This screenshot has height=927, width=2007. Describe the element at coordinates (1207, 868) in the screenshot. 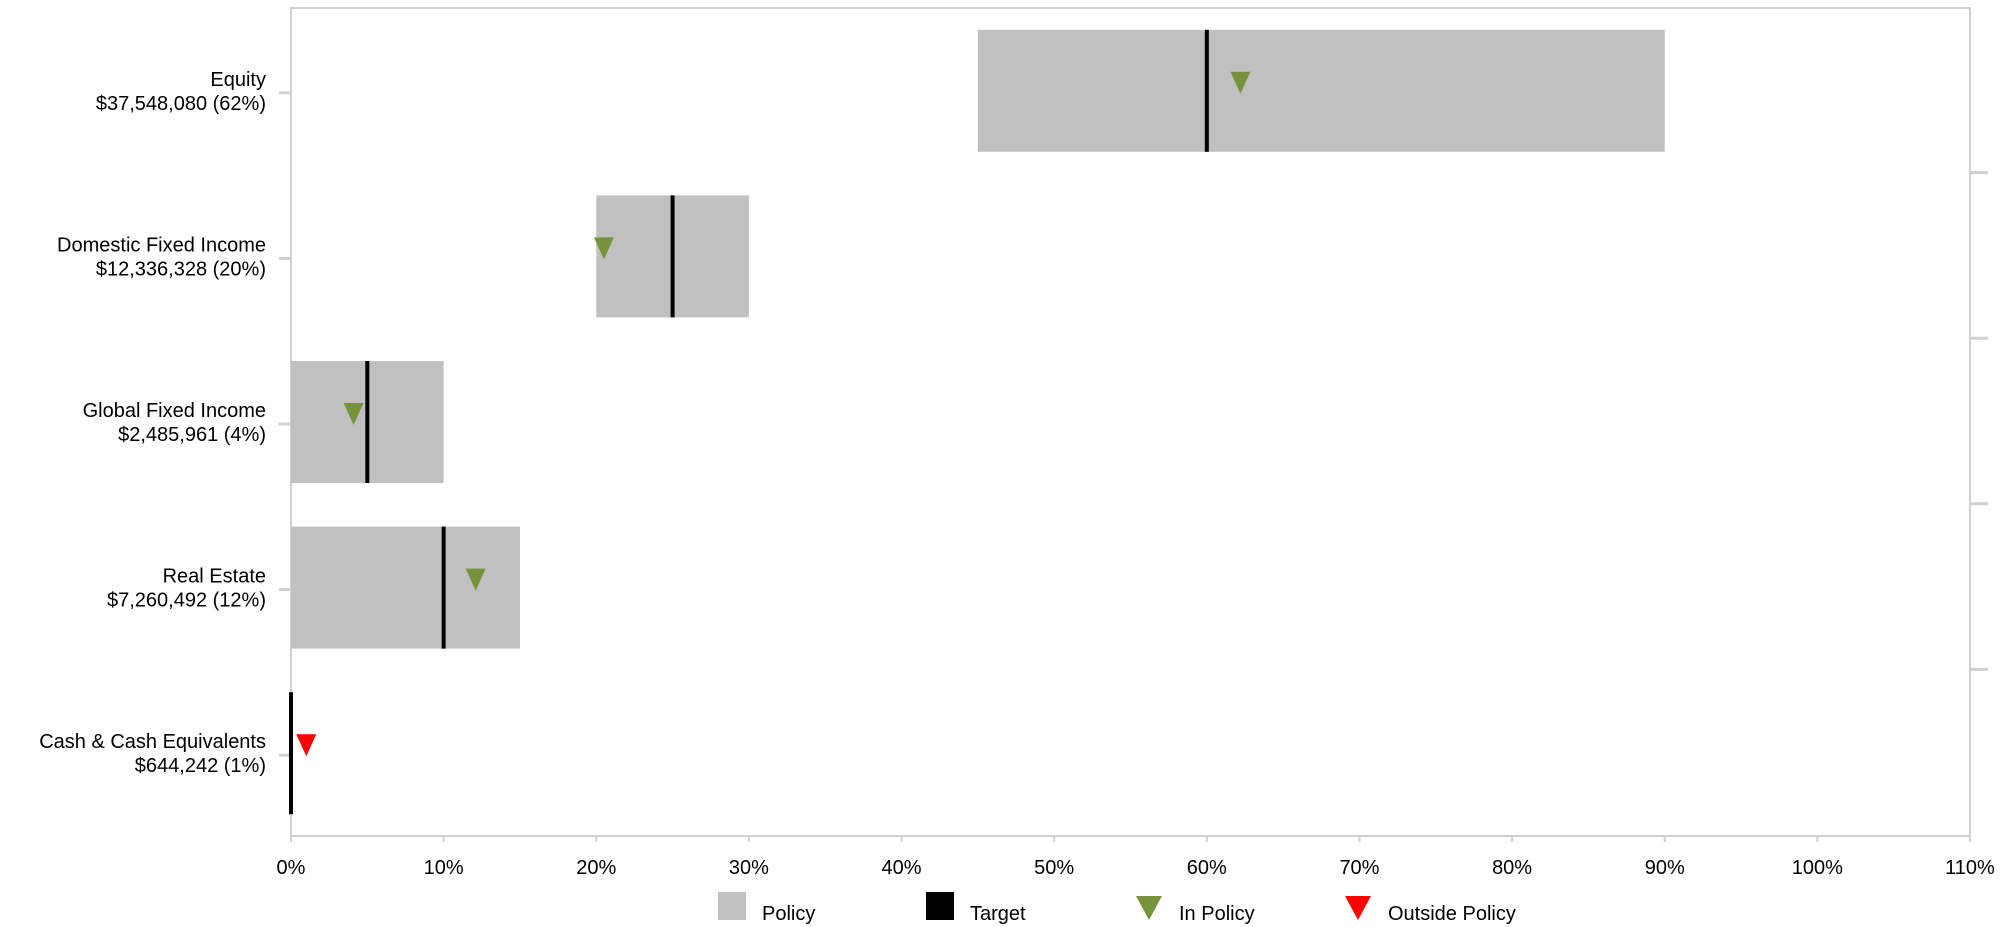

I see `x-tick-label: 60%` at that location.